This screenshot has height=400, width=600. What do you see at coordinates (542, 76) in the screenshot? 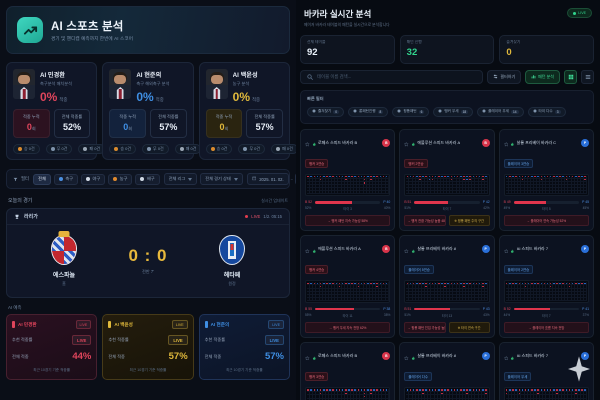
I see `pattern-analyze-button: 패턴 분석` at bounding box center [542, 76].